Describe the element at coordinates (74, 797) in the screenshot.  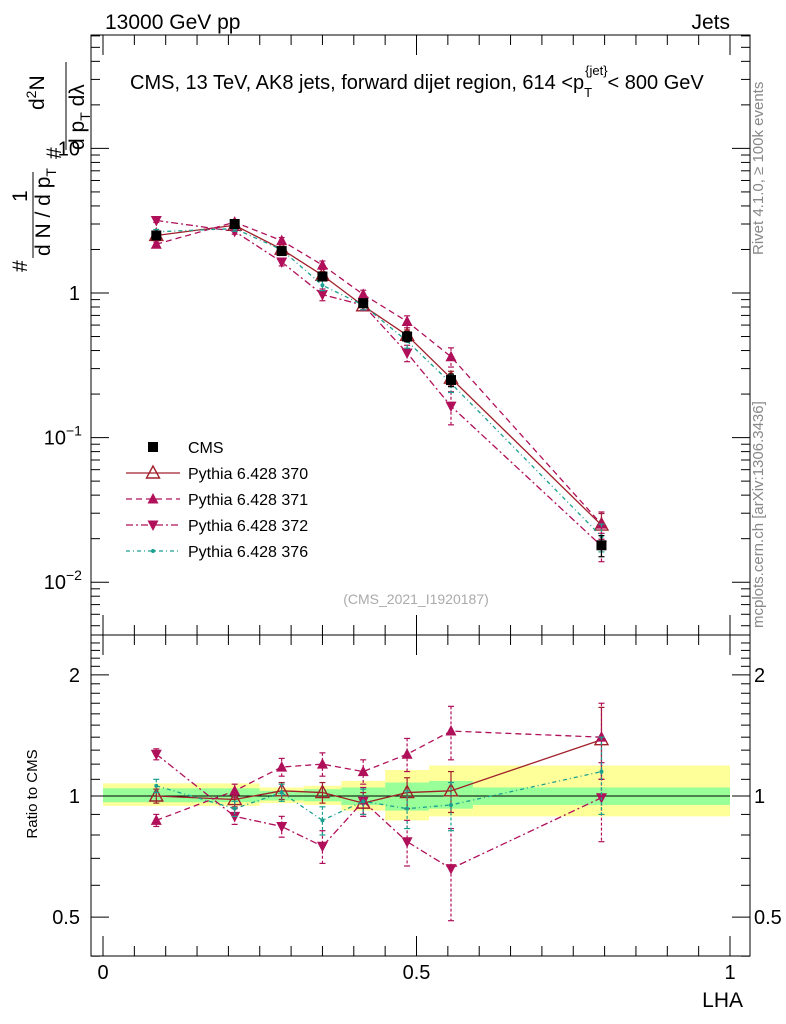
I see `y-tick-label-ratio: 1` at that location.